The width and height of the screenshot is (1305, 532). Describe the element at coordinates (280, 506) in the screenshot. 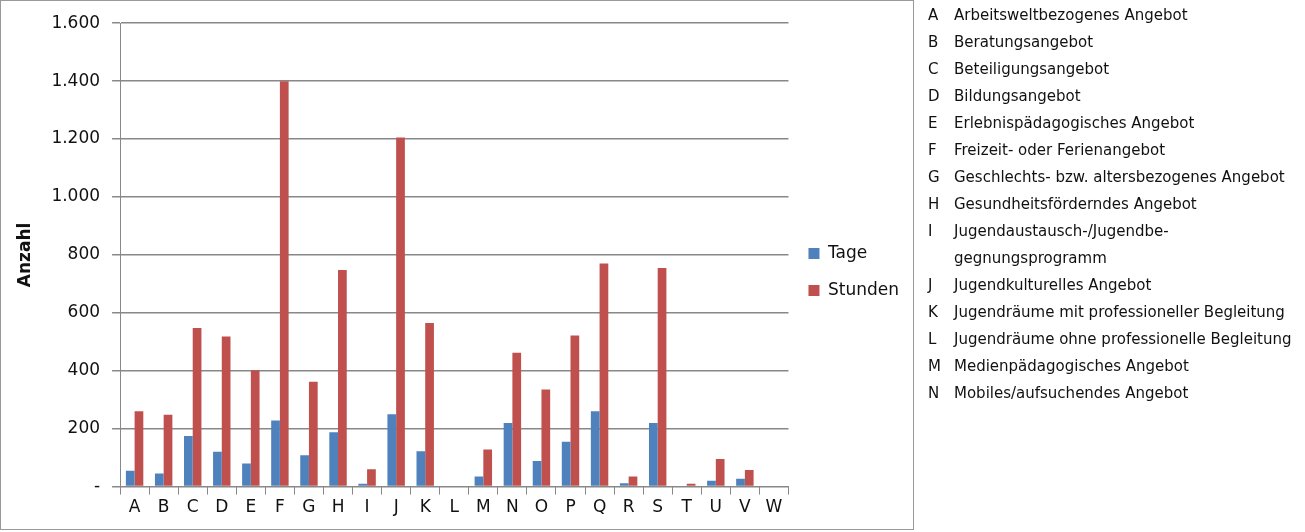

I see `x-tick-label: F` at that location.